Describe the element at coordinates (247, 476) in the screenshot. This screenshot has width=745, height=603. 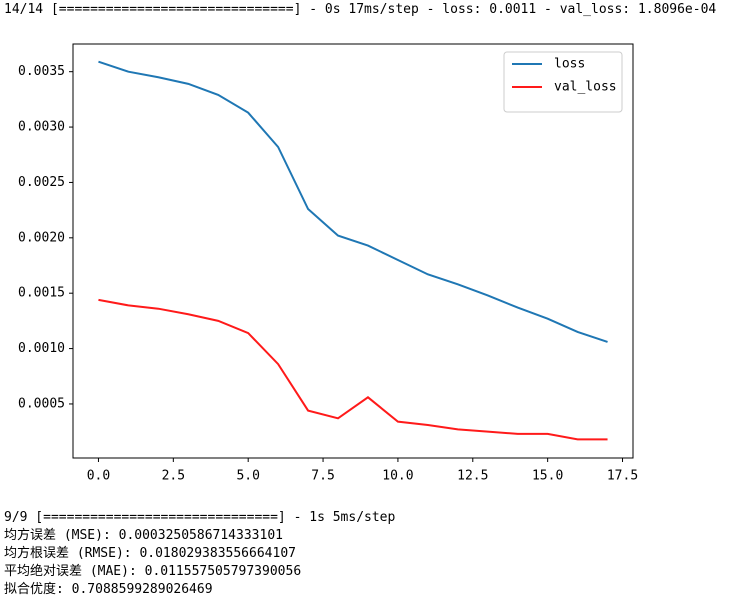
I see `x-tick-label: 5.0` at that location.